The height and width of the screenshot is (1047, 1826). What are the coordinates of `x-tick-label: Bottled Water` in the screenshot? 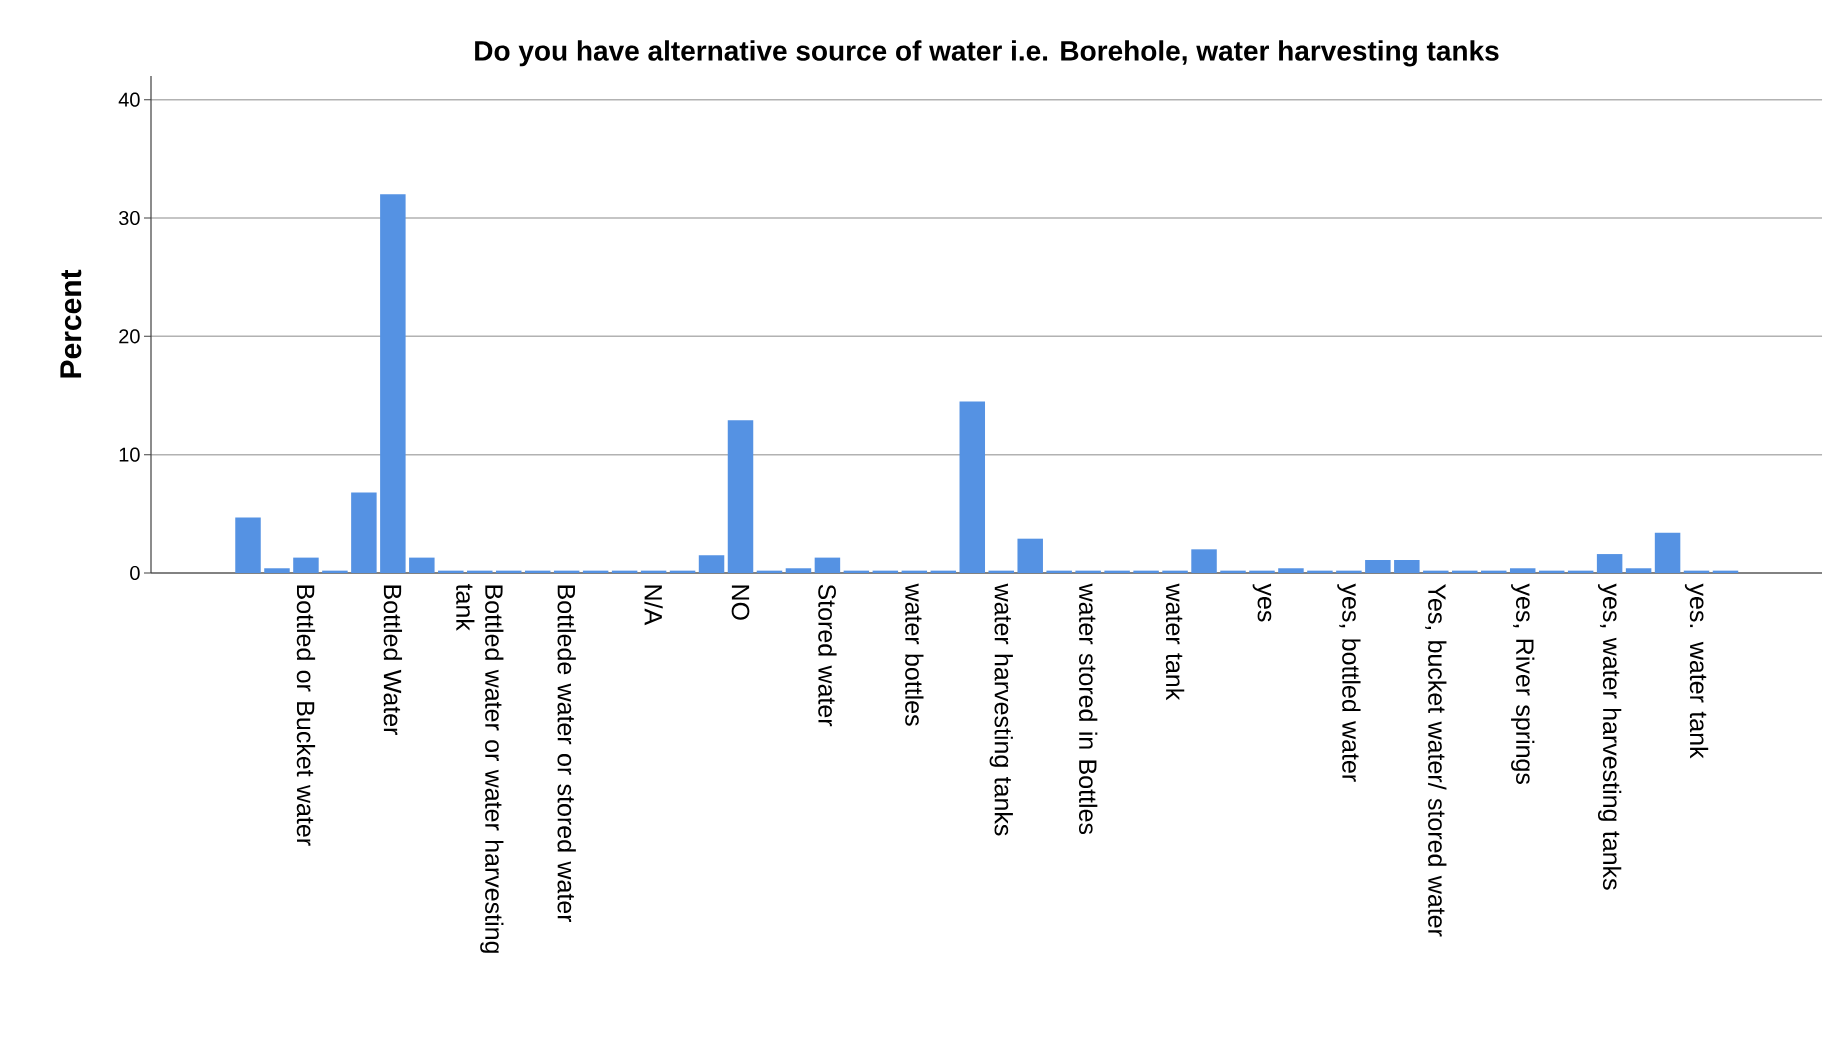 It's located at (393, 660).